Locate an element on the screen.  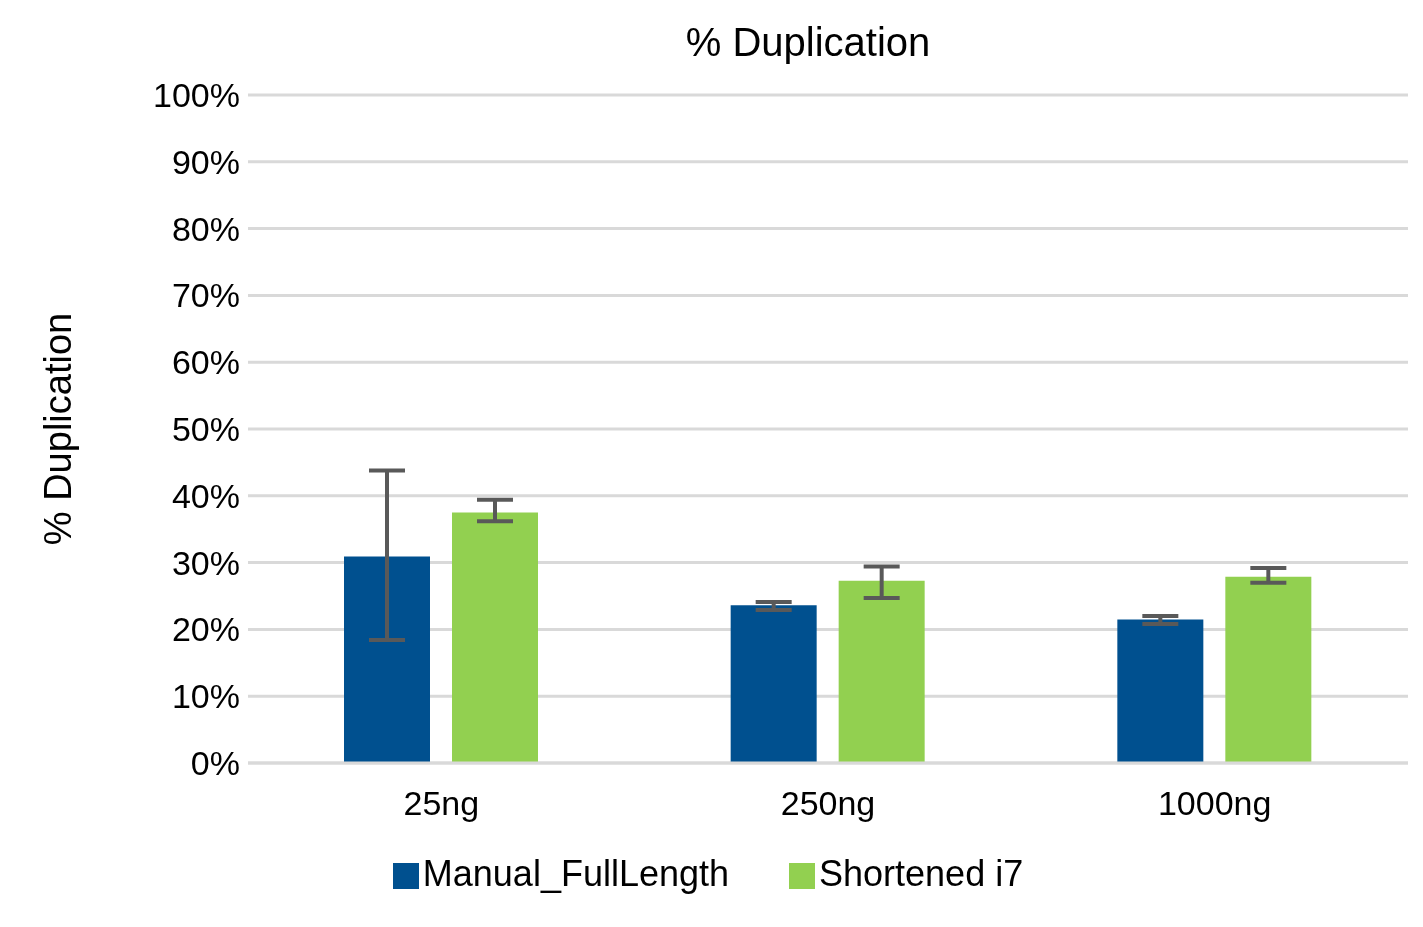
y-tick-label: 80% is located at coordinates (205, 228).